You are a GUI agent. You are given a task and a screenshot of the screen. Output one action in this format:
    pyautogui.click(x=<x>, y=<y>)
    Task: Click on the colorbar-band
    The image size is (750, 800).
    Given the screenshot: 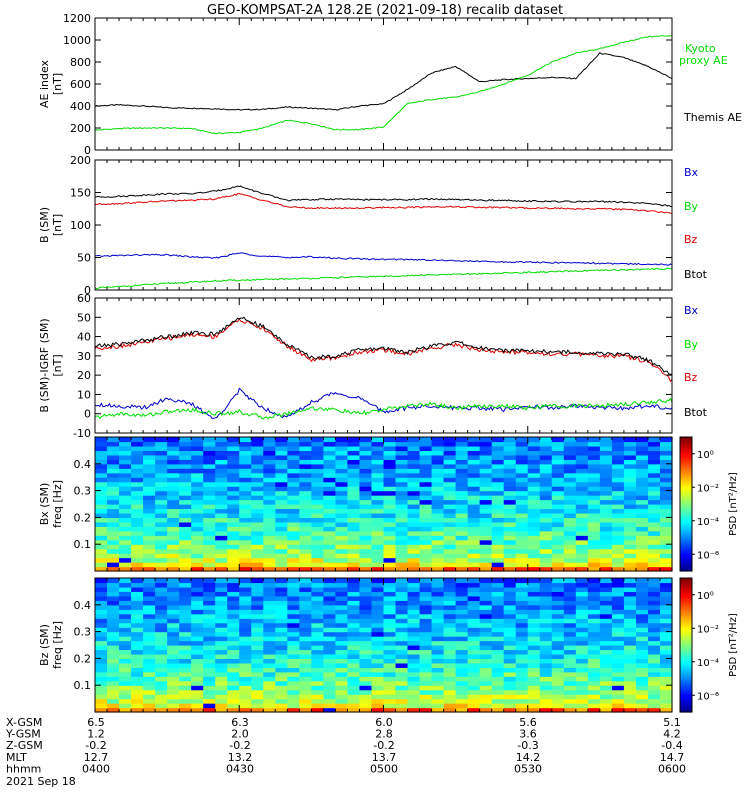 What is the action you would take?
    pyautogui.click(x=686, y=633)
    